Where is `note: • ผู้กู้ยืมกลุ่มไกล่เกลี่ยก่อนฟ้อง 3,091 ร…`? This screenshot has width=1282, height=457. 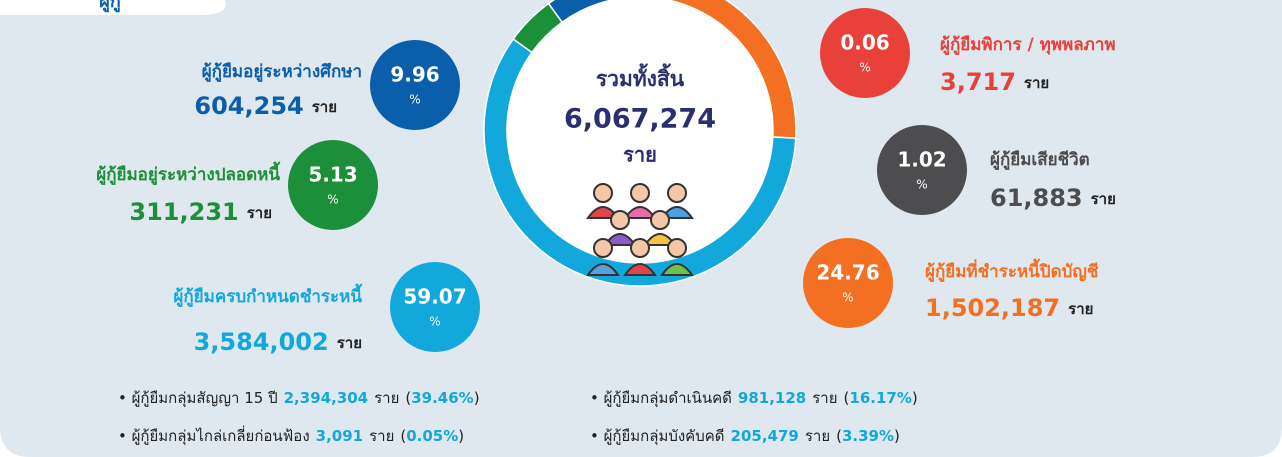 note: • ผู้กู้ยืมกลุ่มไกล่เกลี่ยก่อนฟ้อง 3,091 ร… is located at coordinates (291, 435).